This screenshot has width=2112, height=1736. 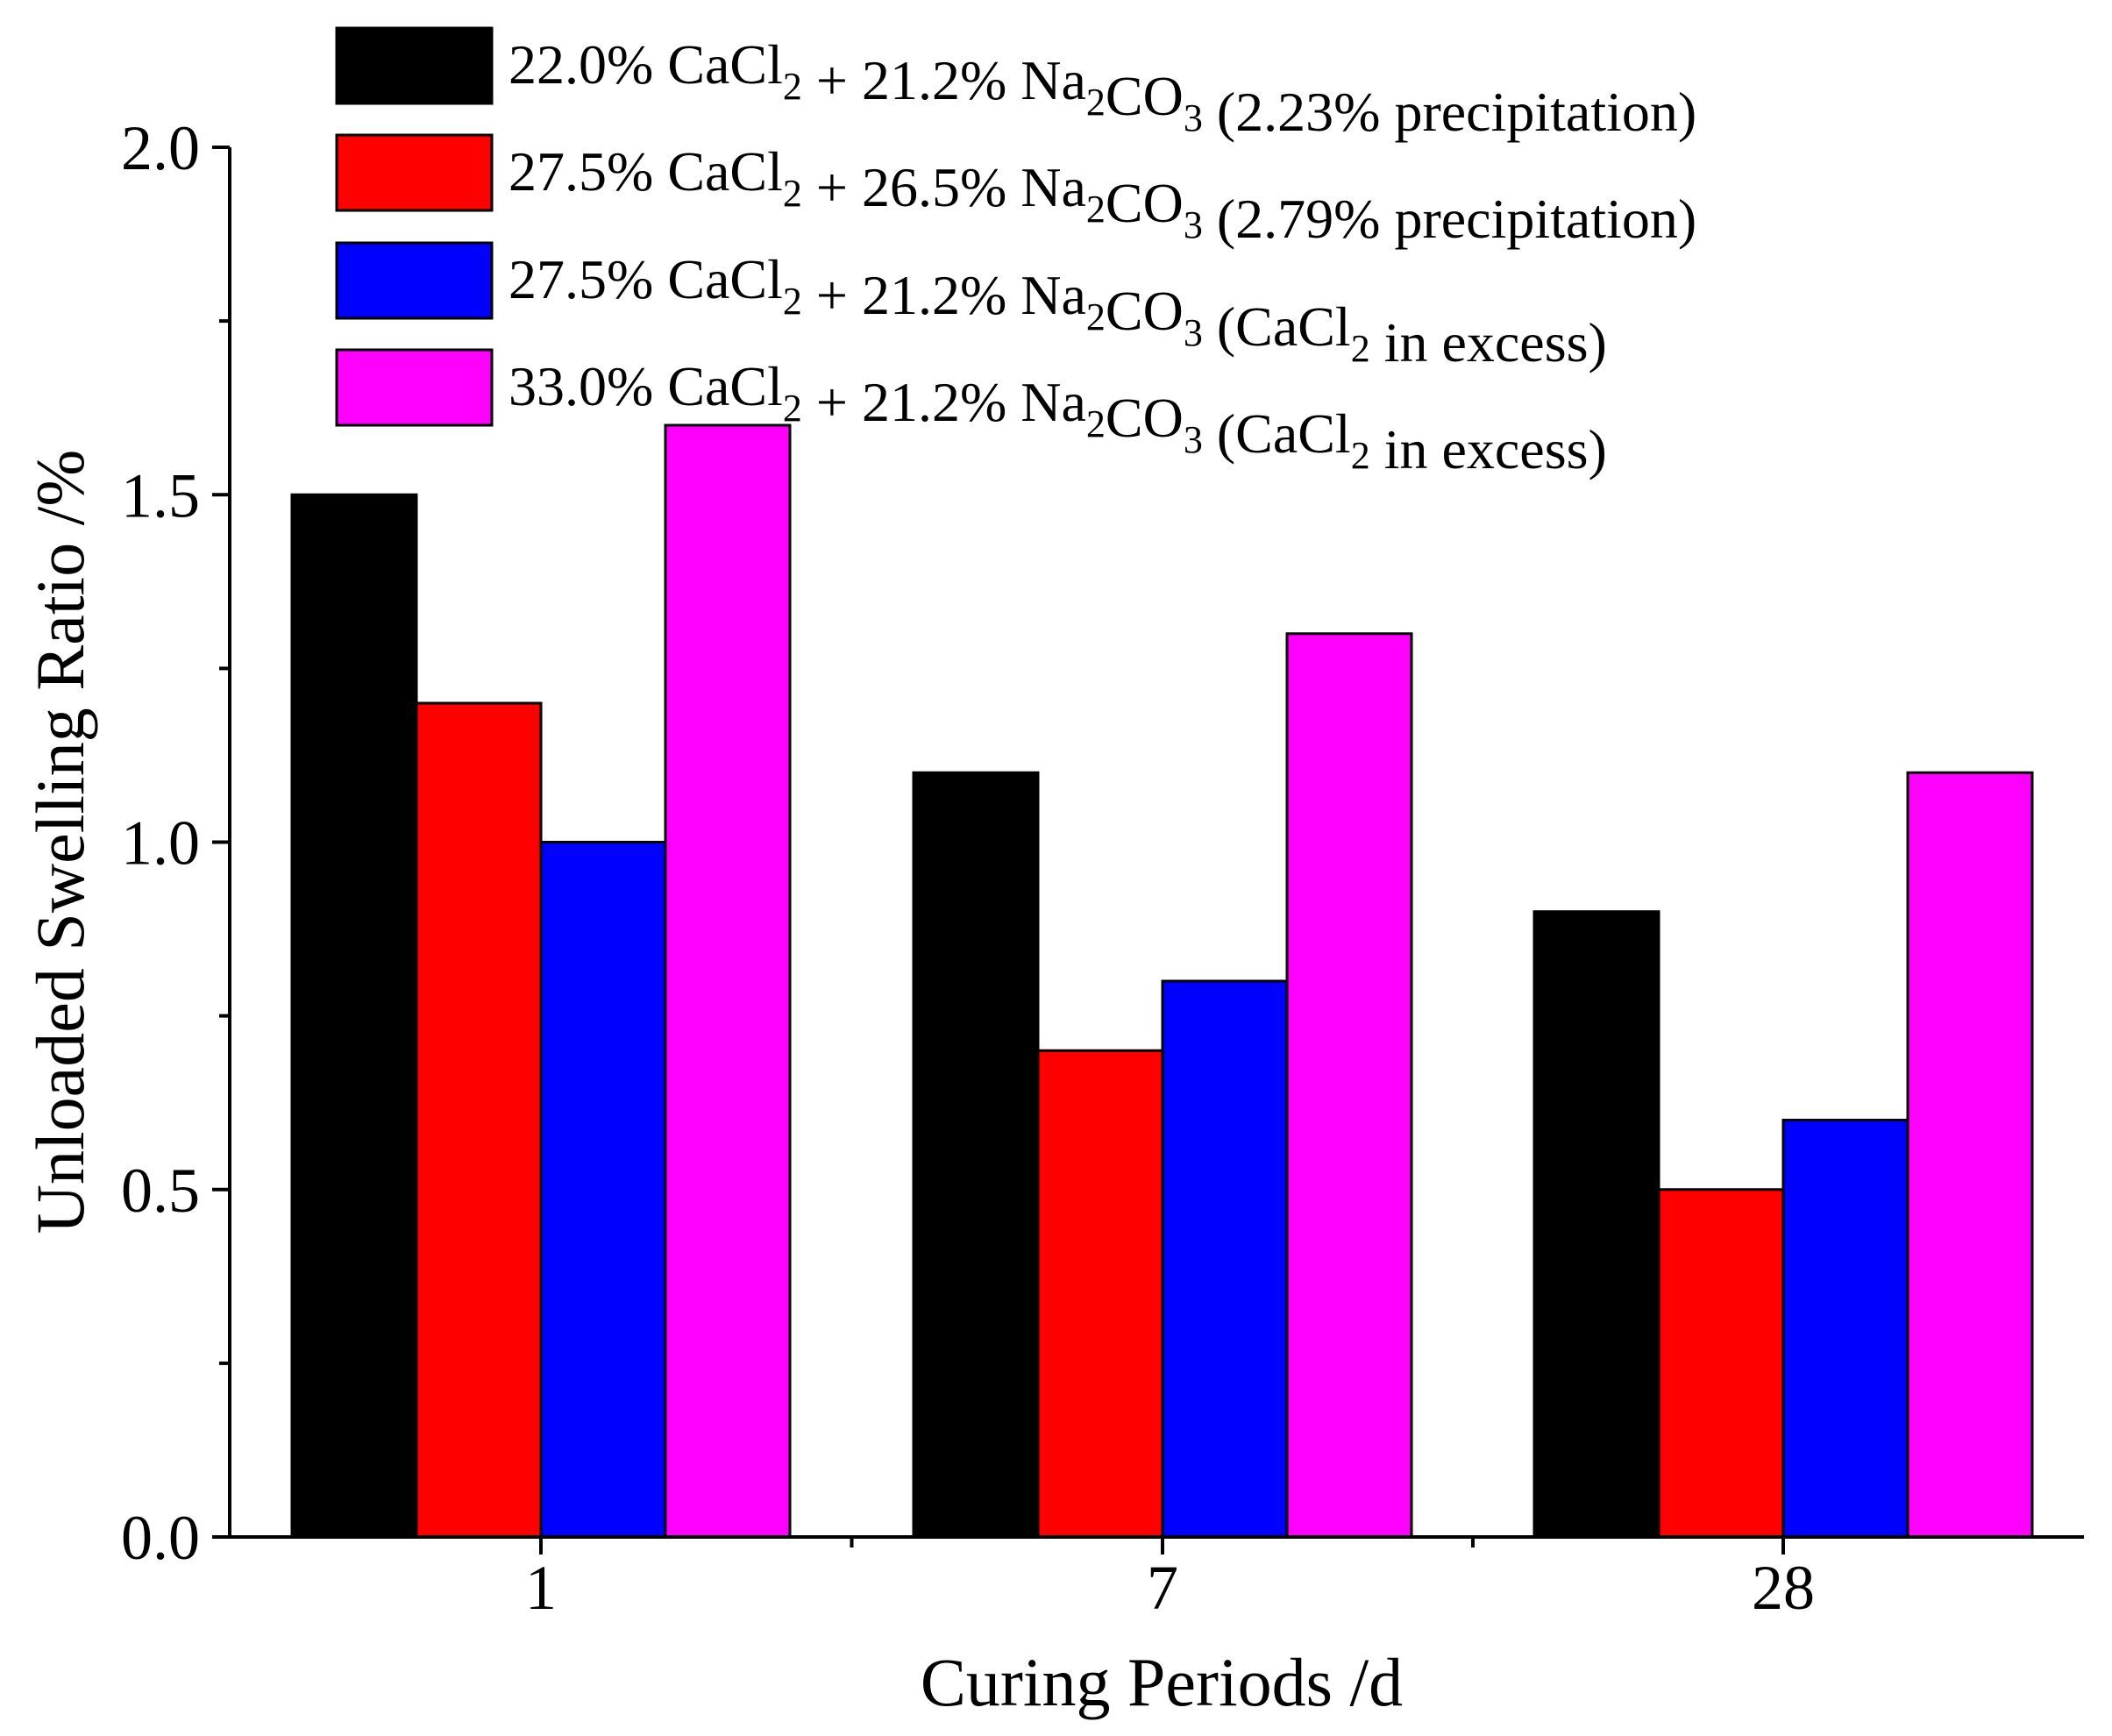 What do you see at coordinates (541, 1588) in the screenshot?
I see `x-tick-label-1: 1` at bounding box center [541, 1588].